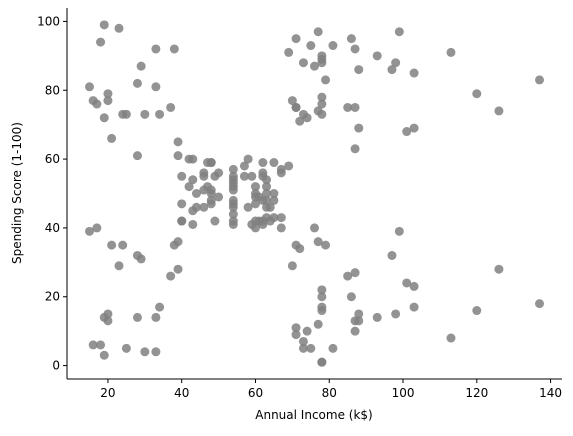  What do you see at coordinates (52, 228) in the screenshot?
I see `y-tick-label: 40` at bounding box center [52, 228].